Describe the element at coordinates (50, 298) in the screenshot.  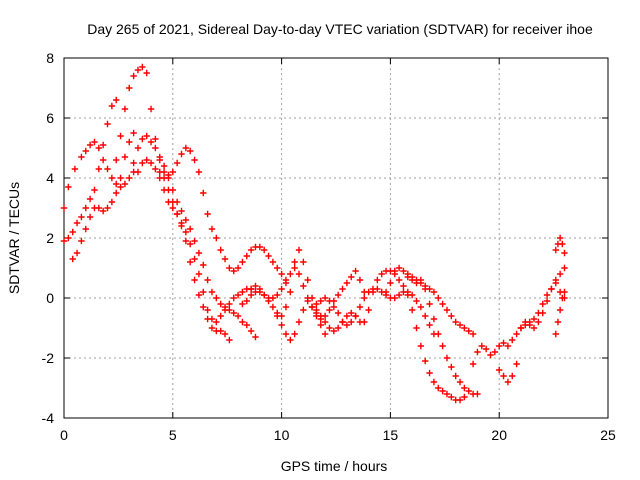
I see `y-tick-label: 0` at that location.